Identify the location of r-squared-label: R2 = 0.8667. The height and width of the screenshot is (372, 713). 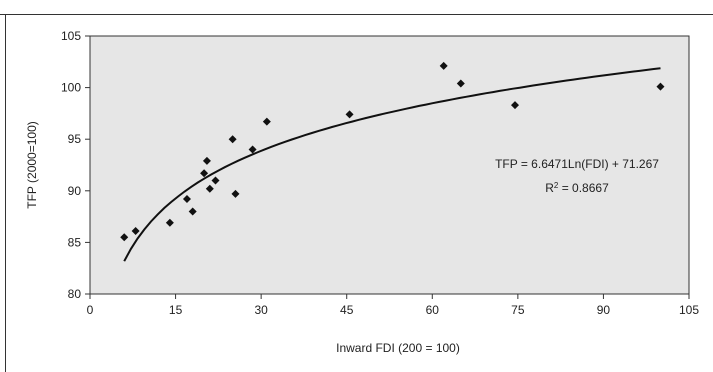
(577, 188).